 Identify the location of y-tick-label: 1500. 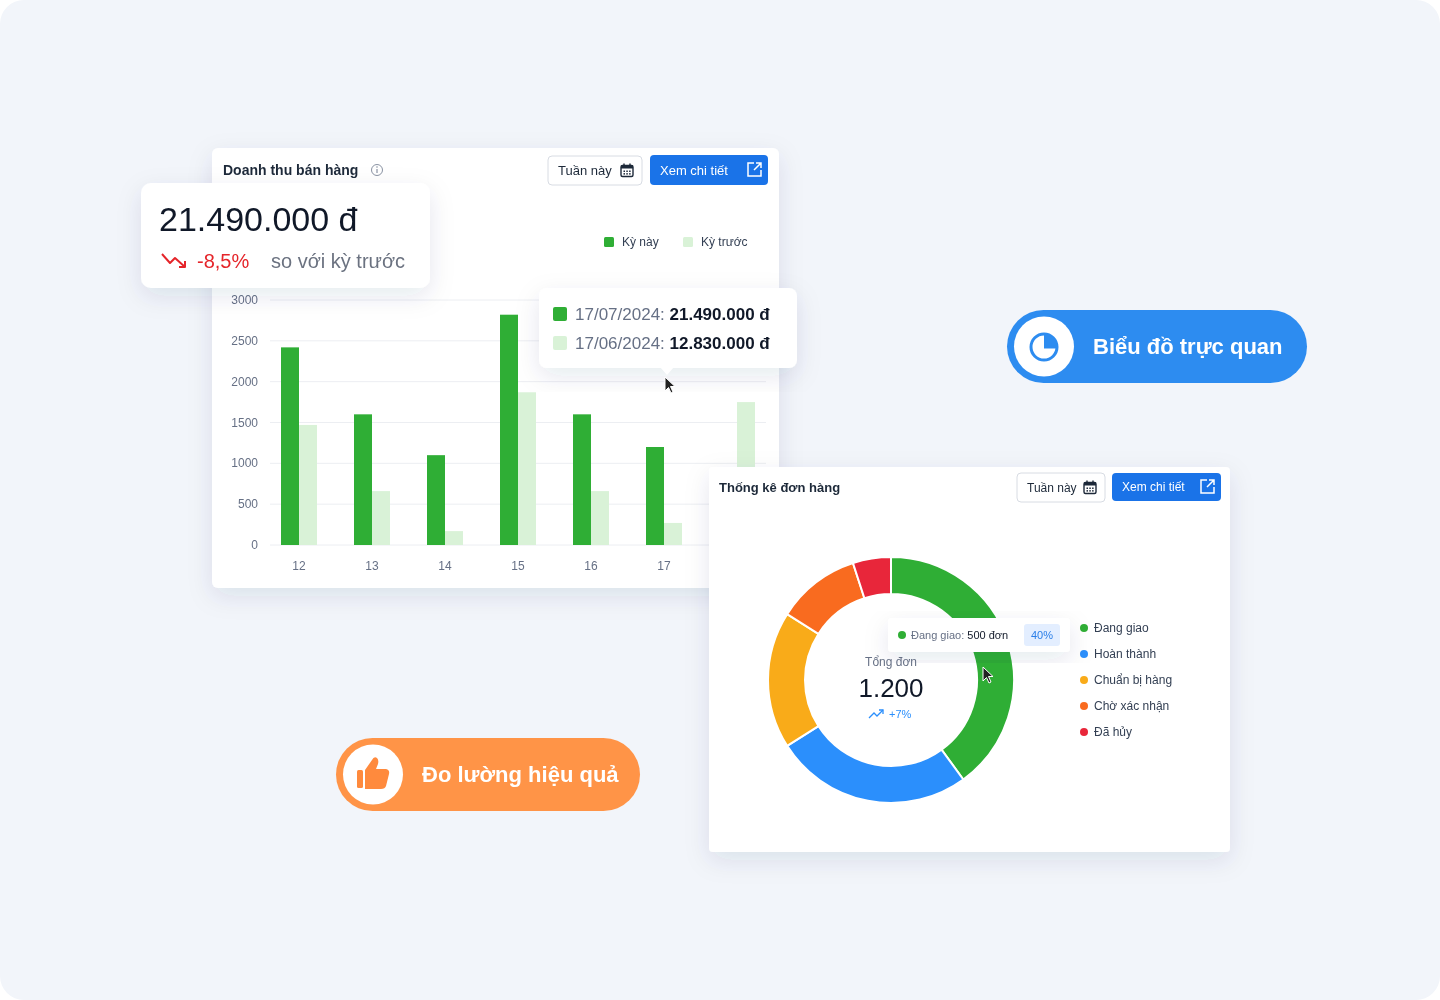
(245, 422).